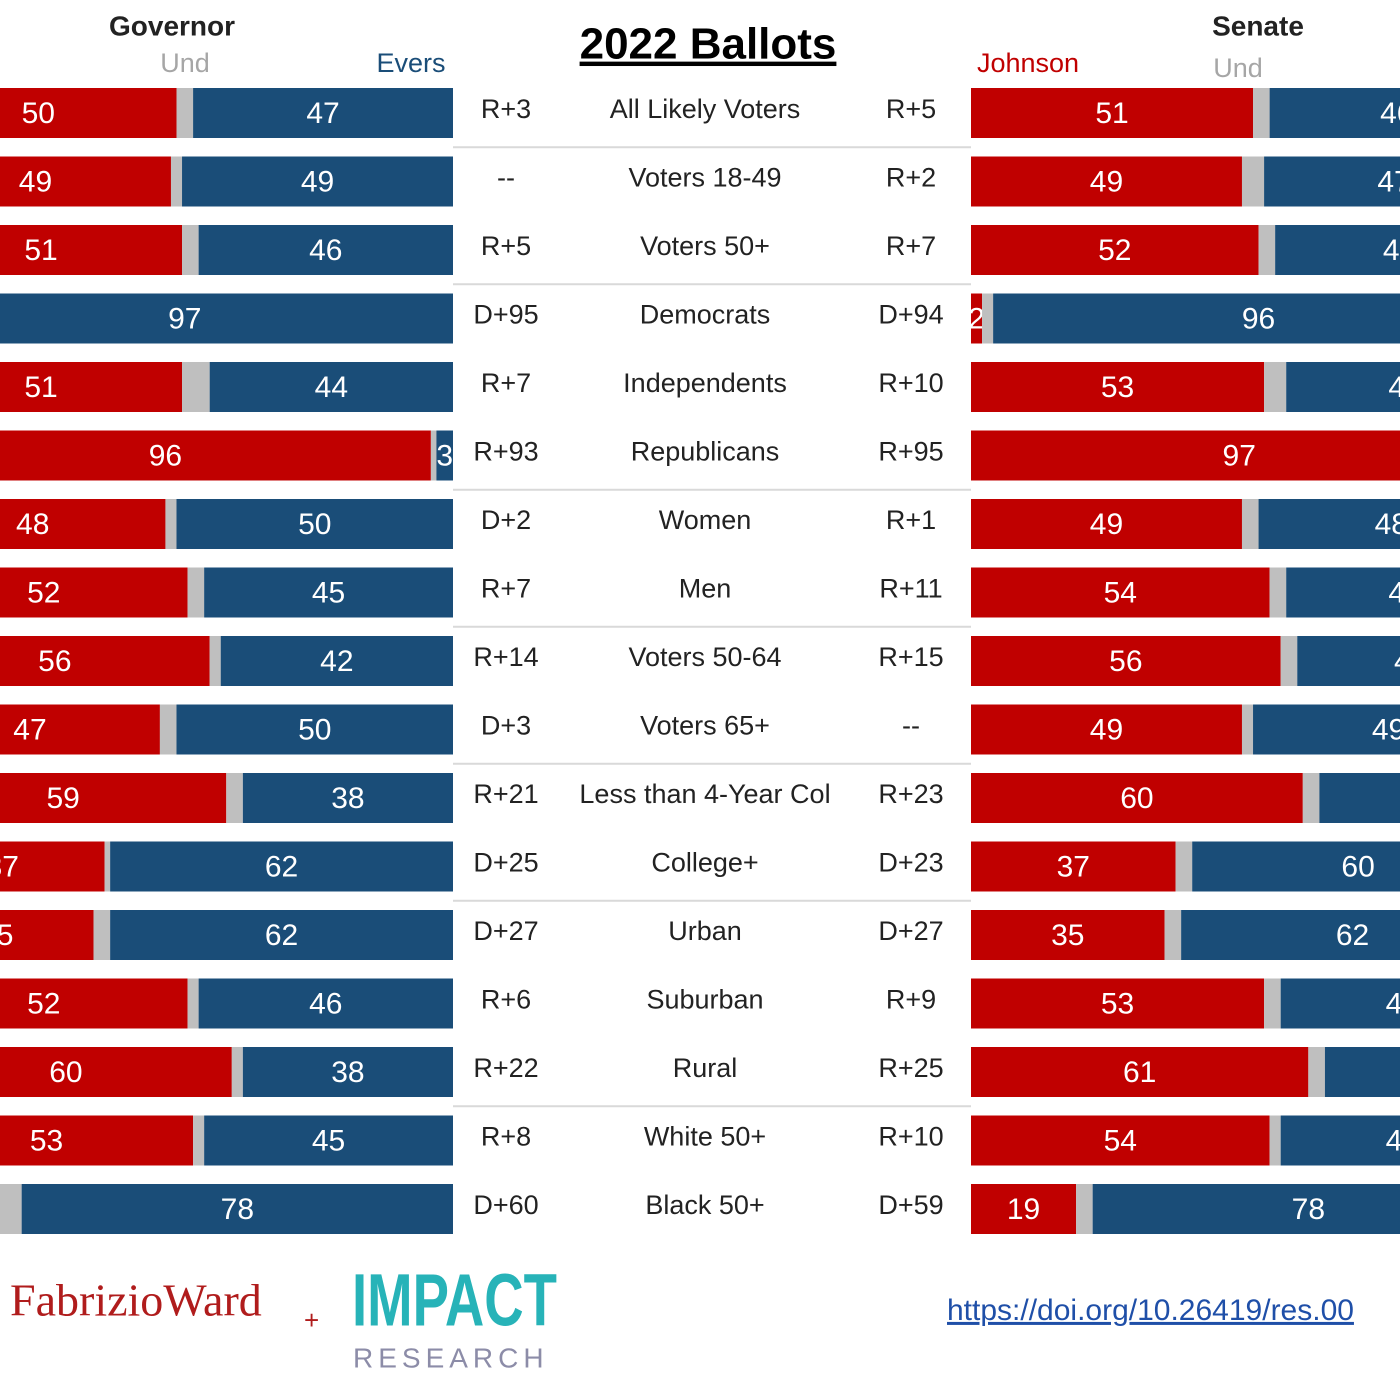 The height and width of the screenshot is (1400, 1400). I want to click on margin-label: R+22, so click(505, 1068).